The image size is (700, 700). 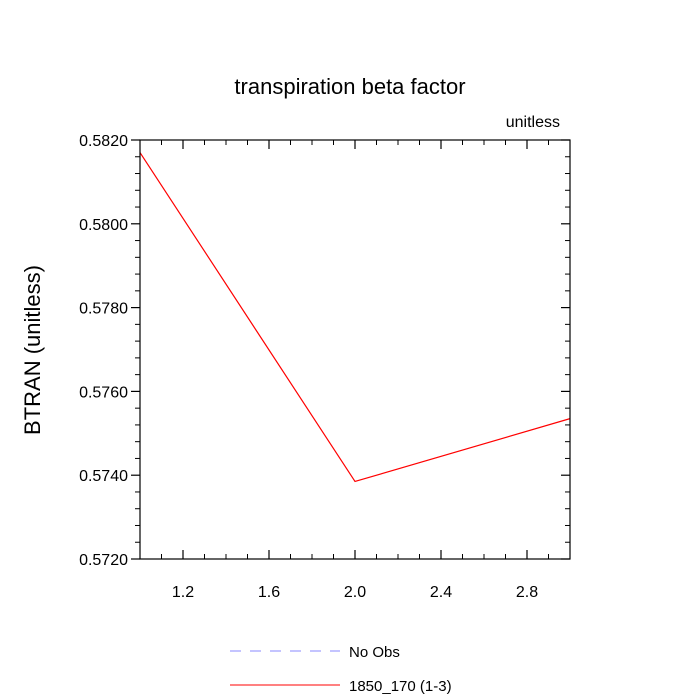 I want to click on x-tick-label: 2.0, so click(x=355, y=592).